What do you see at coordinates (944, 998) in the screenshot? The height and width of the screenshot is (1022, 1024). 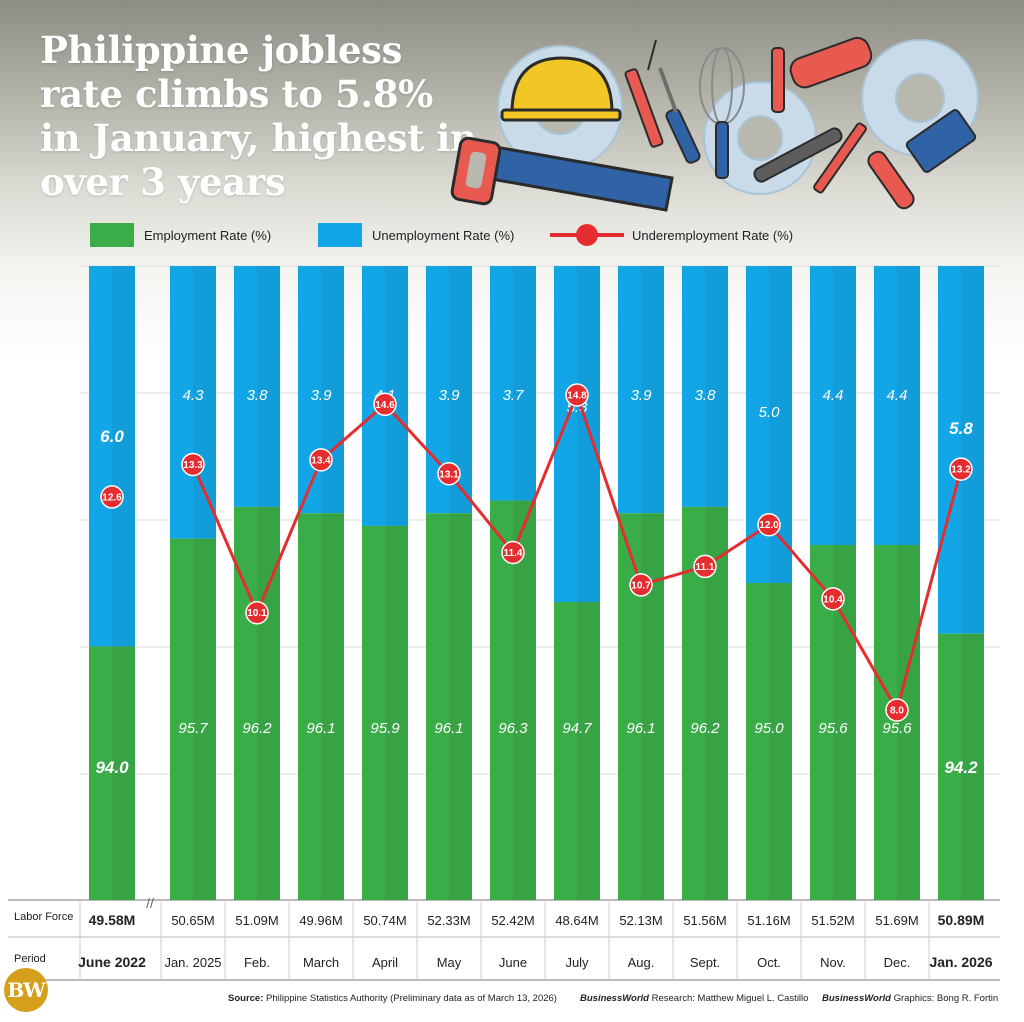 I see `graphics-credit-text: Graphics: Bong R. Fortin` at bounding box center [944, 998].